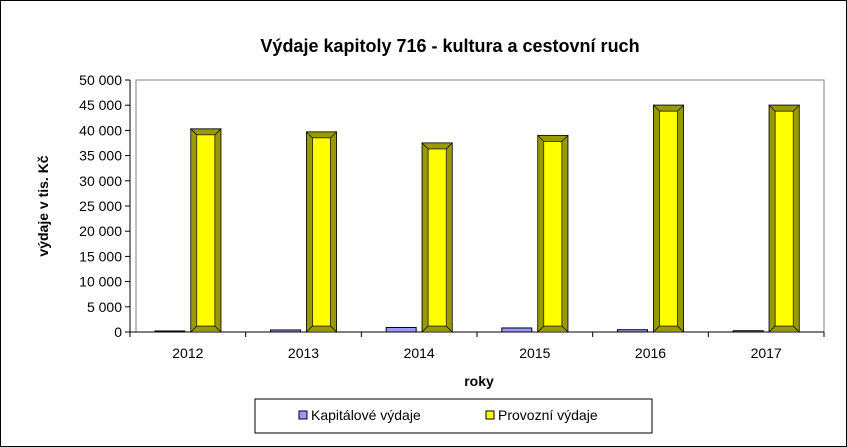 The height and width of the screenshot is (447, 847). I want to click on x-tick-label: 2015, so click(534, 353).